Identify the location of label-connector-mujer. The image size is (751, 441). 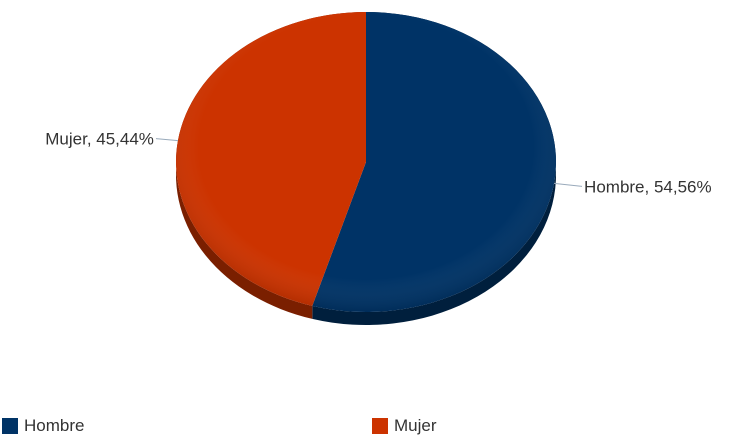
(166, 140).